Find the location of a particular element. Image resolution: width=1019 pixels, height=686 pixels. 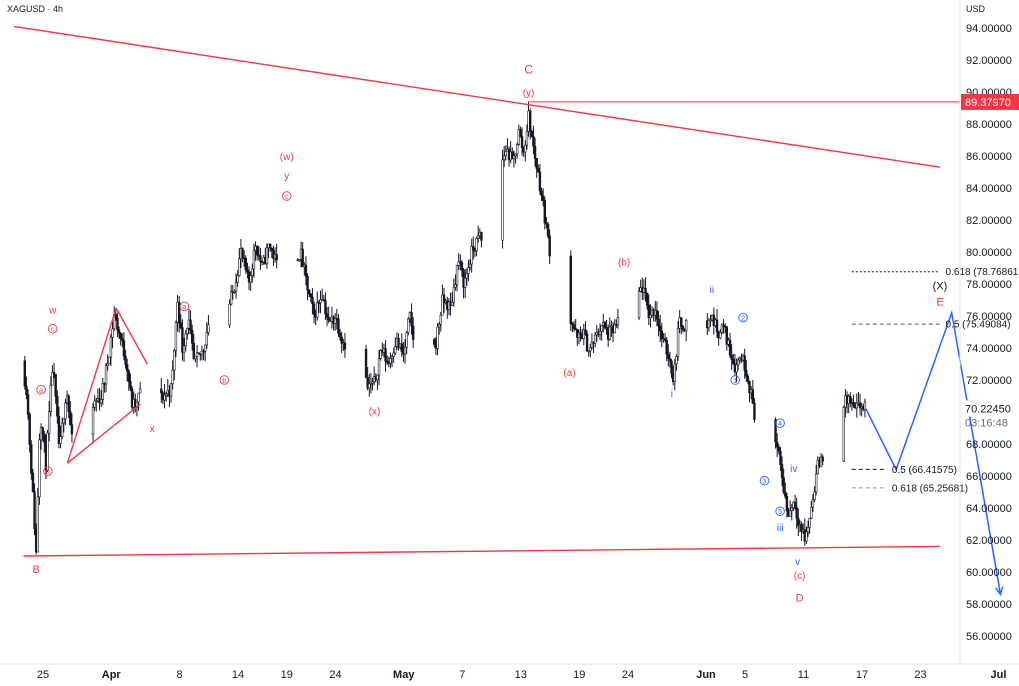

triangle-lower is located at coordinates (103, 433).